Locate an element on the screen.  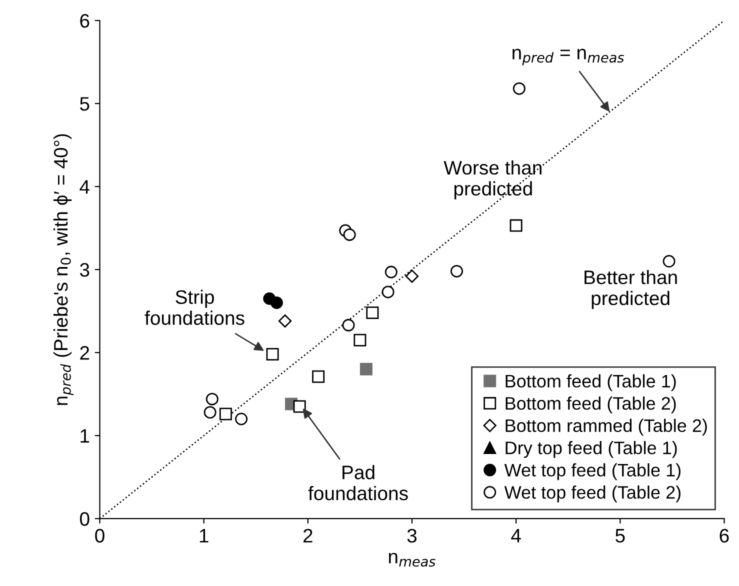
x-tick-label: 3 is located at coordinates (412, 535).